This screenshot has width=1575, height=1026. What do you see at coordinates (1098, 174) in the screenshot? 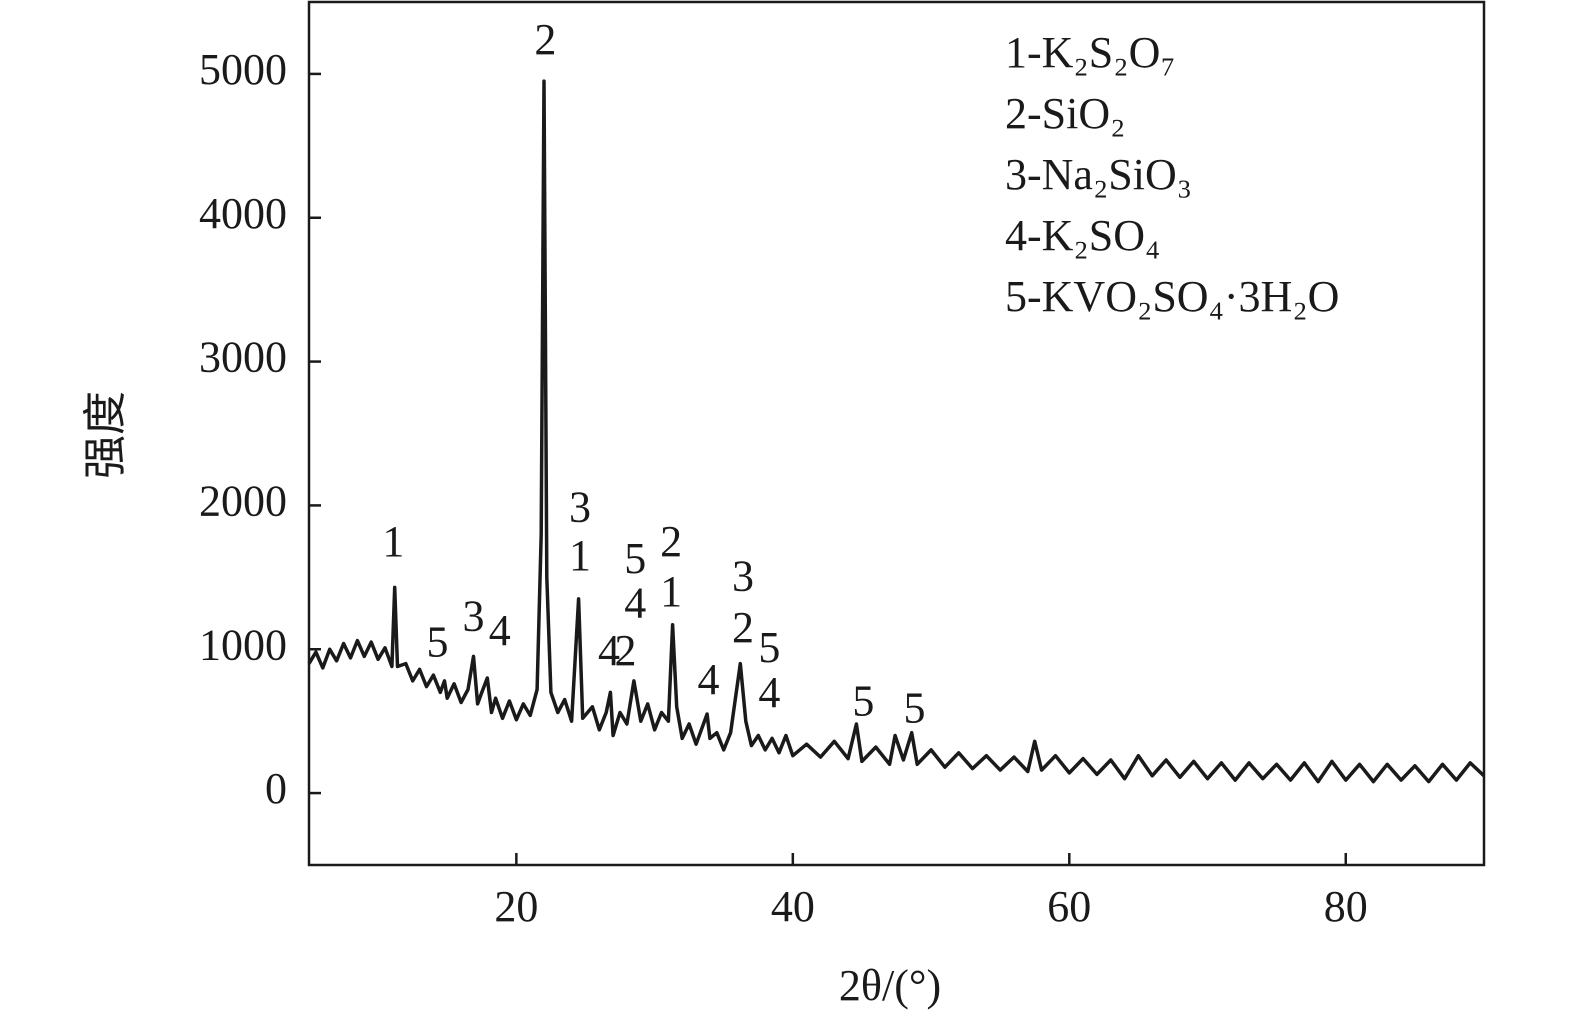
I see `legend-entry: 3-Na₂SiO₃` at bounding box center [1098, 174].